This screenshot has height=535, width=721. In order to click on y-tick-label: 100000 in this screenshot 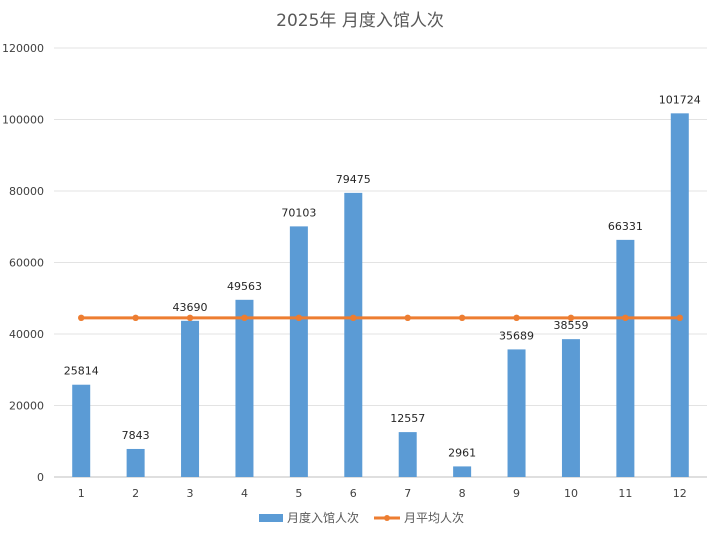, I will do `click(23, 120)`.